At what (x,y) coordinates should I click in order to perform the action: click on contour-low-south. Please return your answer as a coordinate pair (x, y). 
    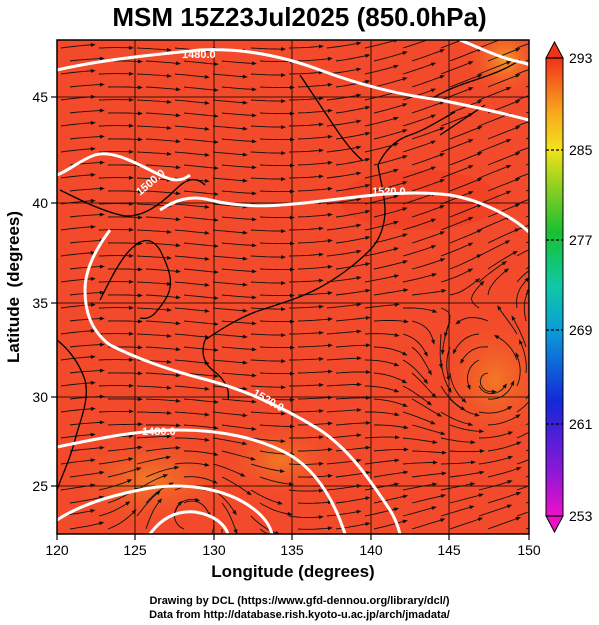
    Looking at the image, I should click on (189, 522).